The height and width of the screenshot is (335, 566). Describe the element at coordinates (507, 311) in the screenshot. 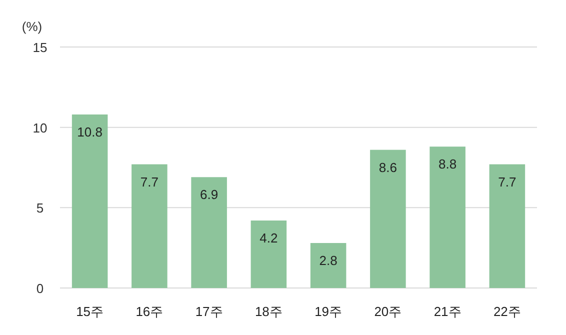

I see `x-tick-label: 22주` at that location.